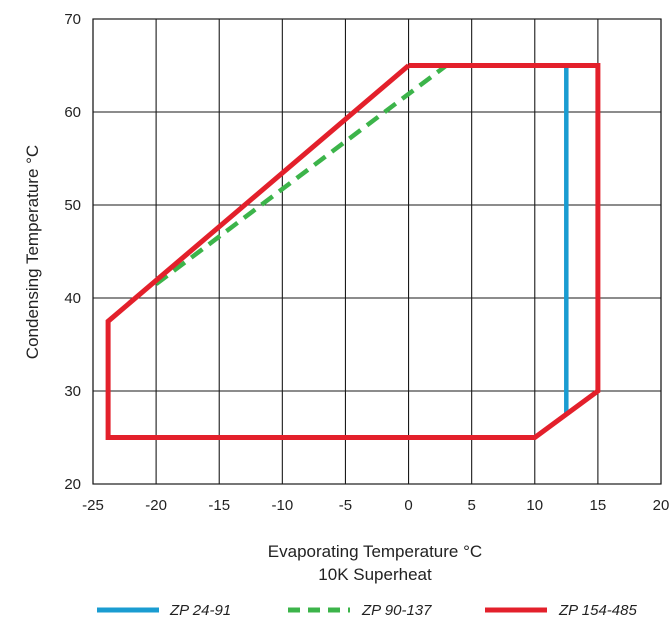 This screenshot has width=671, height=629. What do you see at coordinates (156, 505) in the screenshot?
I see `x-tick-label: -20` at bounding box center [156, 505].